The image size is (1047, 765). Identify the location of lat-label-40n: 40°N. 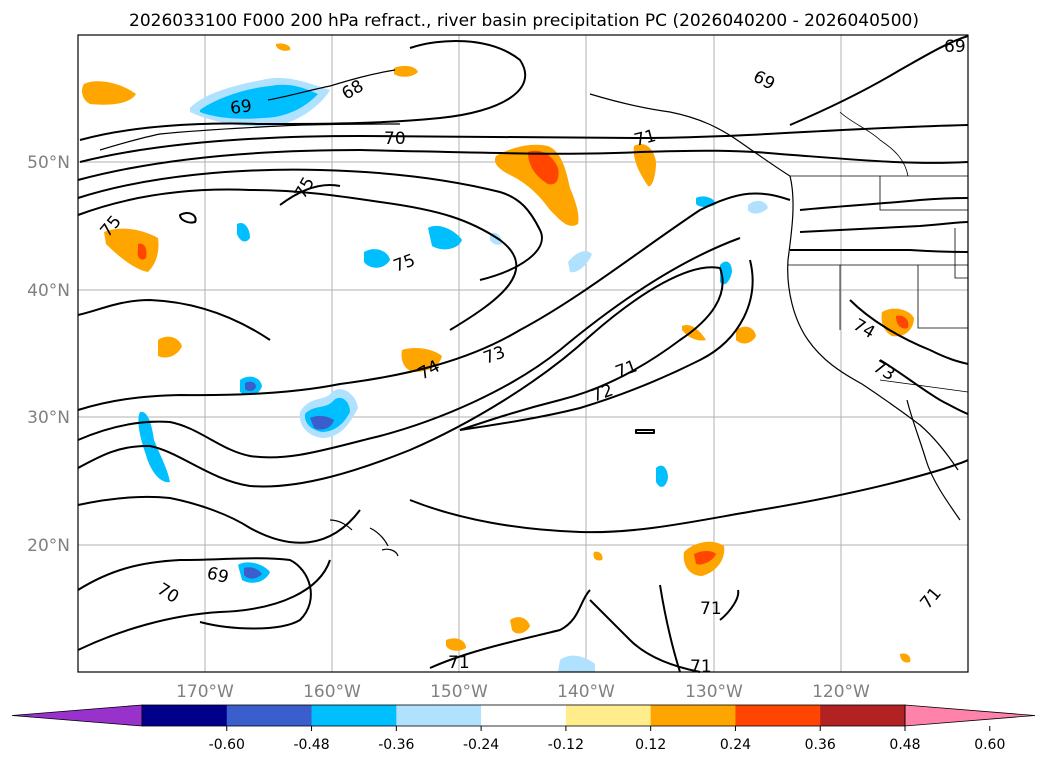
(48, 291).